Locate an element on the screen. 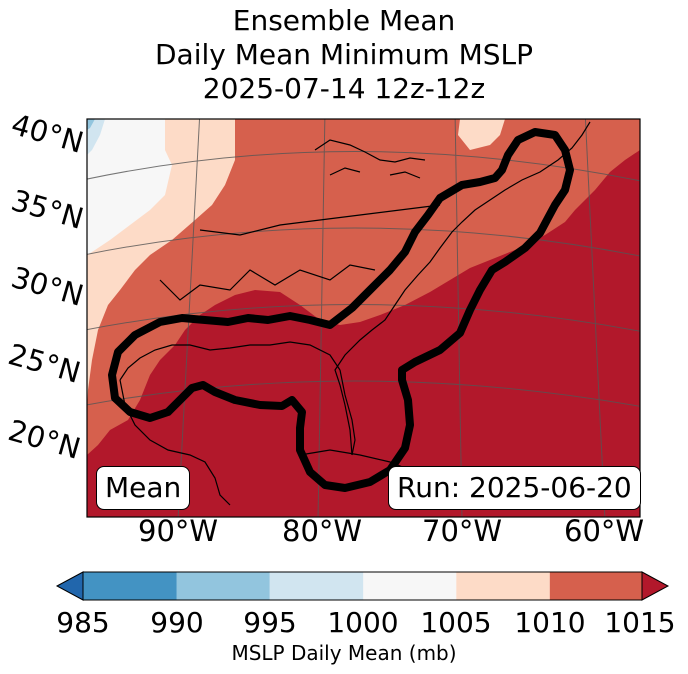 The width and height of the screenshot is (688, 674). lon-label-80w: 80°W is located at coordinates (322, 531).